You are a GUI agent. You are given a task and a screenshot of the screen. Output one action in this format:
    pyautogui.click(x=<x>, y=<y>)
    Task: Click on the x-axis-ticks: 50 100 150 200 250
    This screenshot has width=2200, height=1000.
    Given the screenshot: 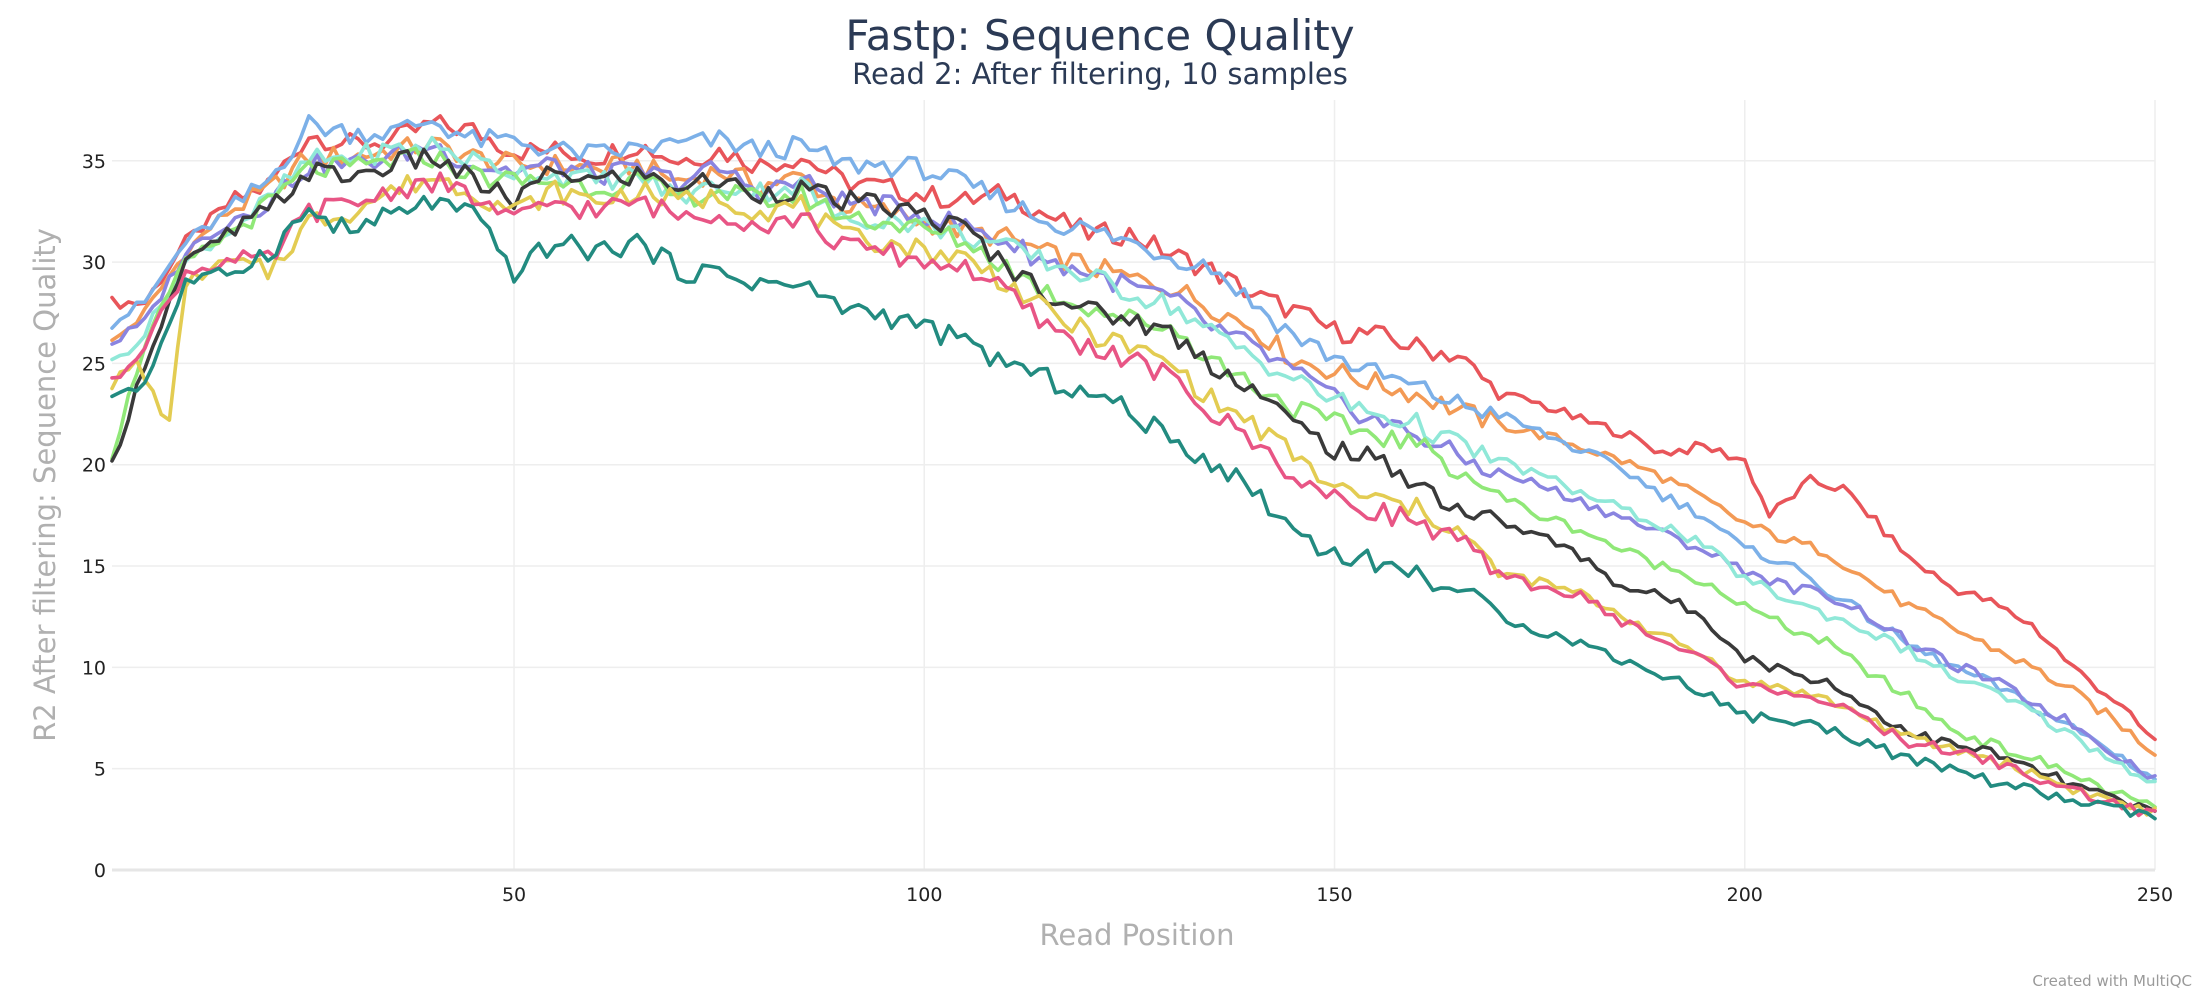 What is the action you would take?
    pyautogui.click(x=1337, y=895)
    